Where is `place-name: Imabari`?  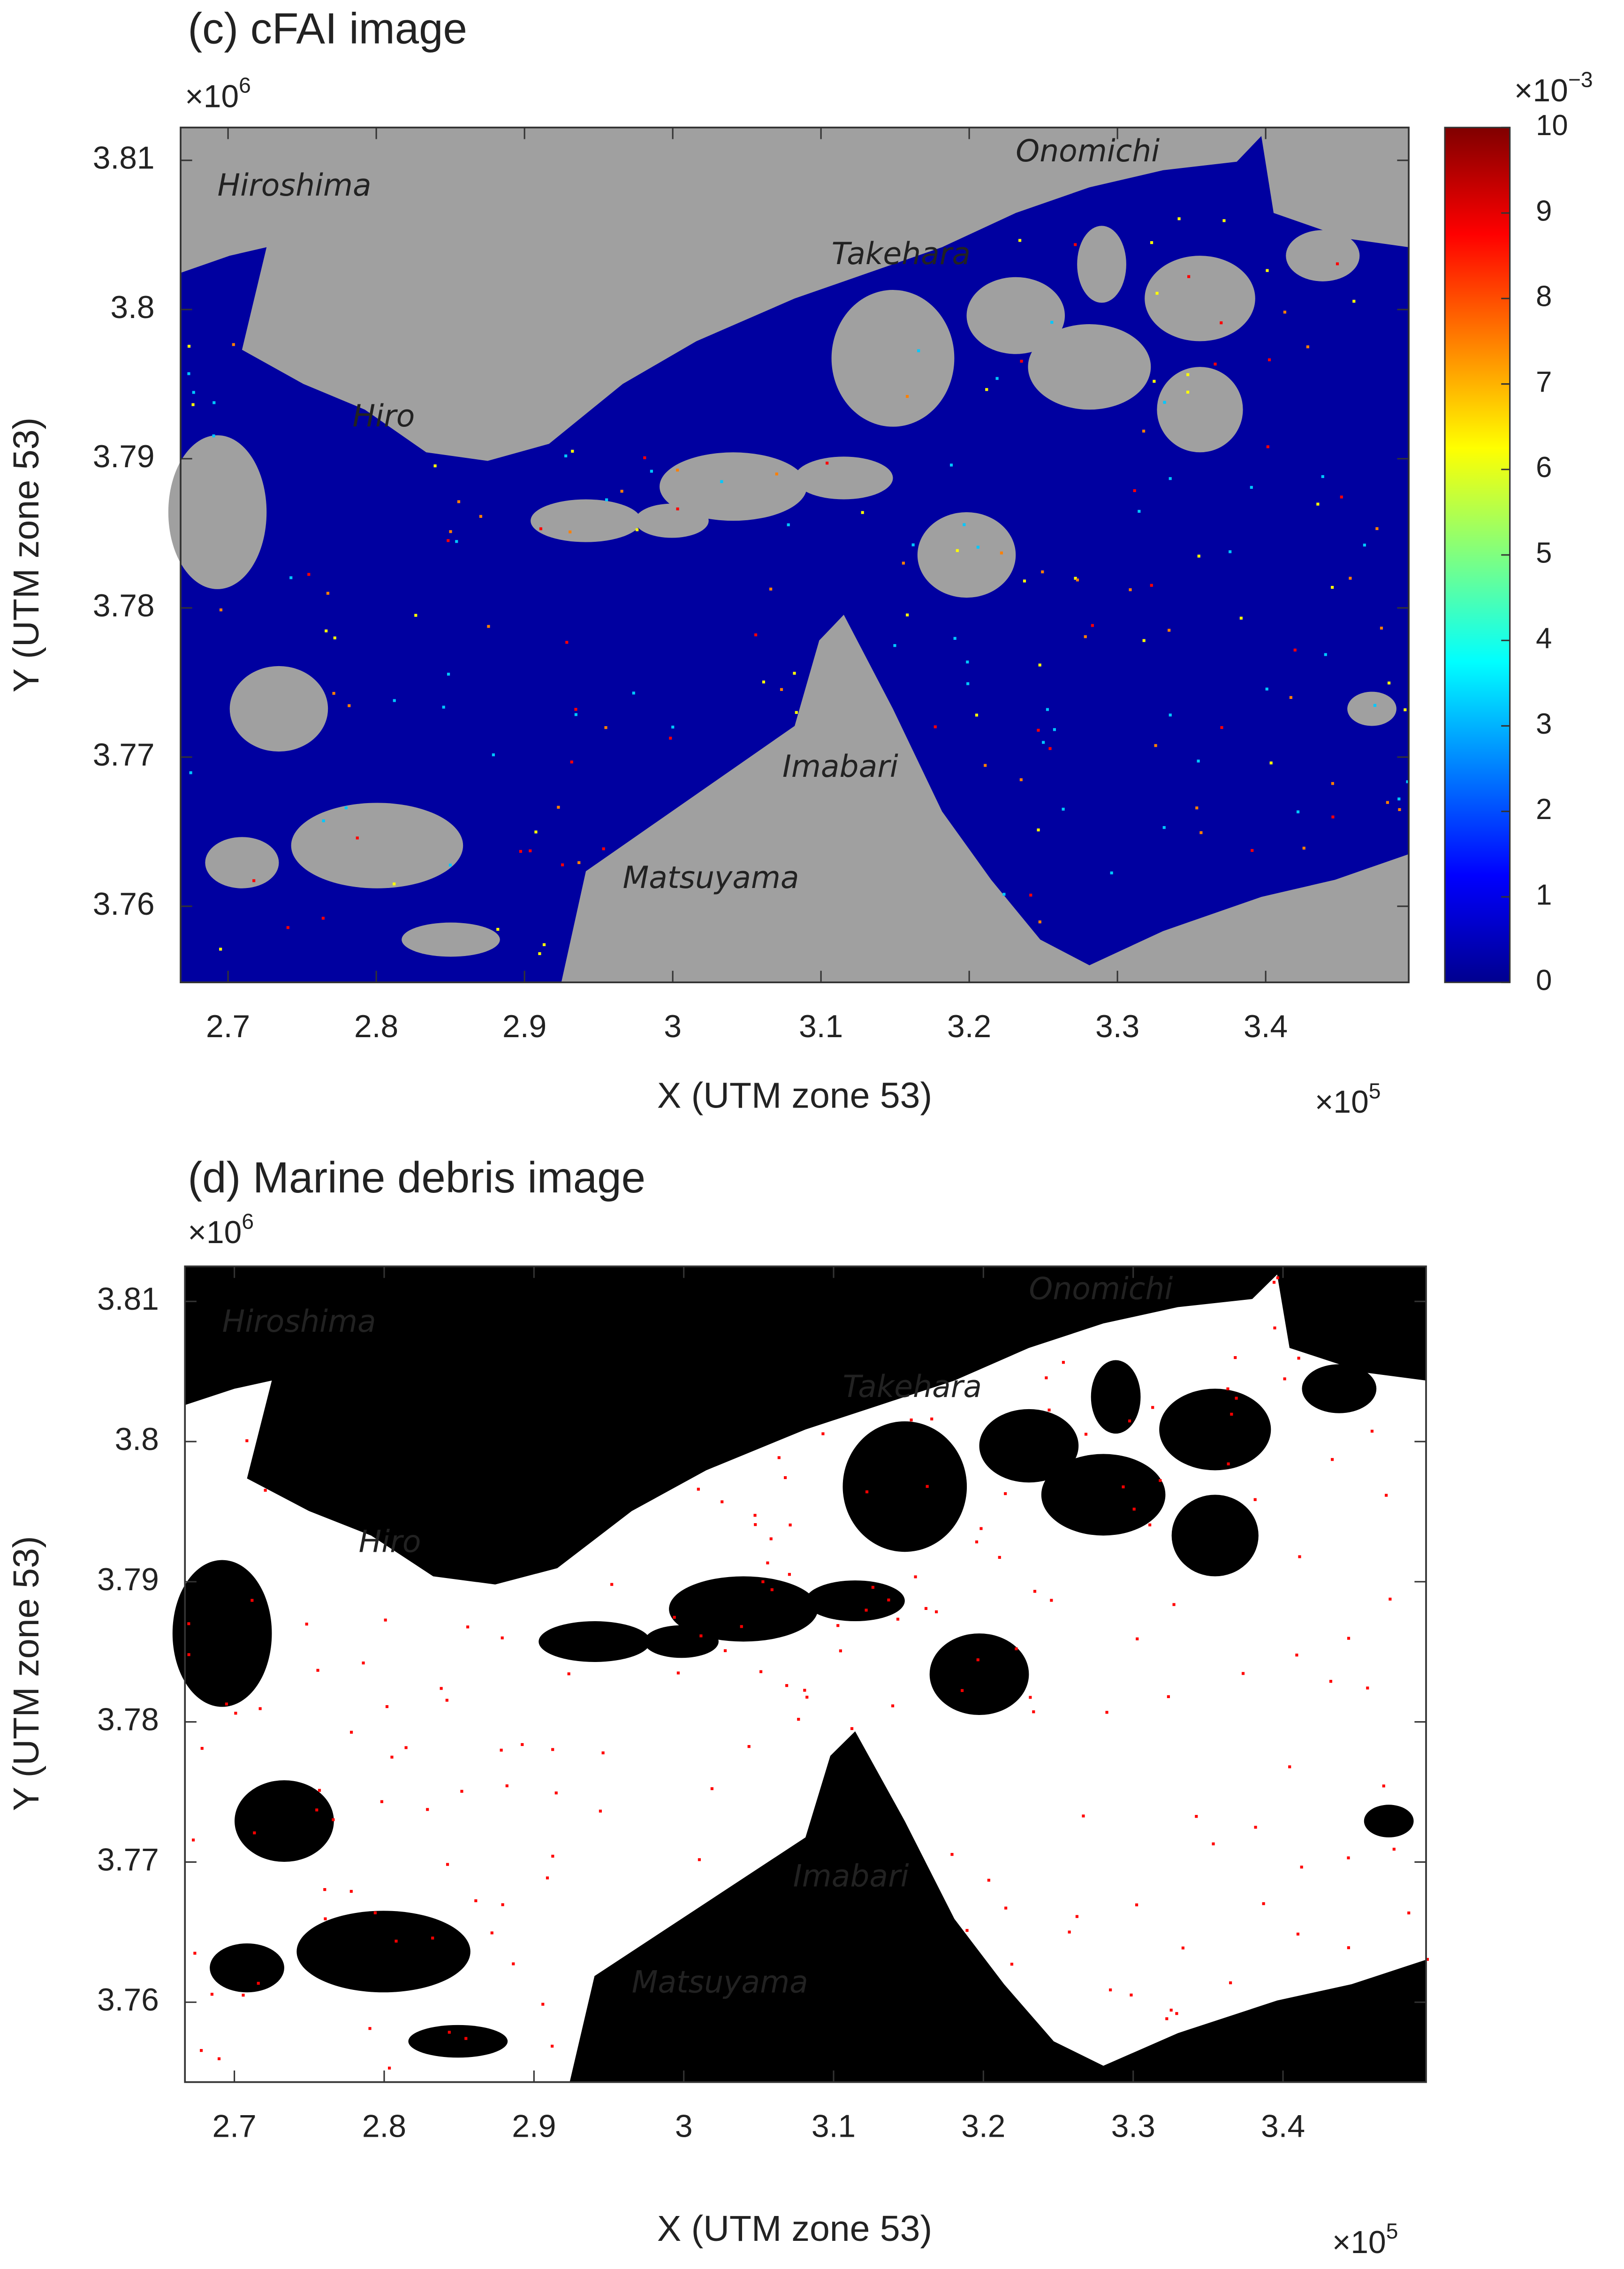 place-name: Imabari is located at coordinates (840, 767).